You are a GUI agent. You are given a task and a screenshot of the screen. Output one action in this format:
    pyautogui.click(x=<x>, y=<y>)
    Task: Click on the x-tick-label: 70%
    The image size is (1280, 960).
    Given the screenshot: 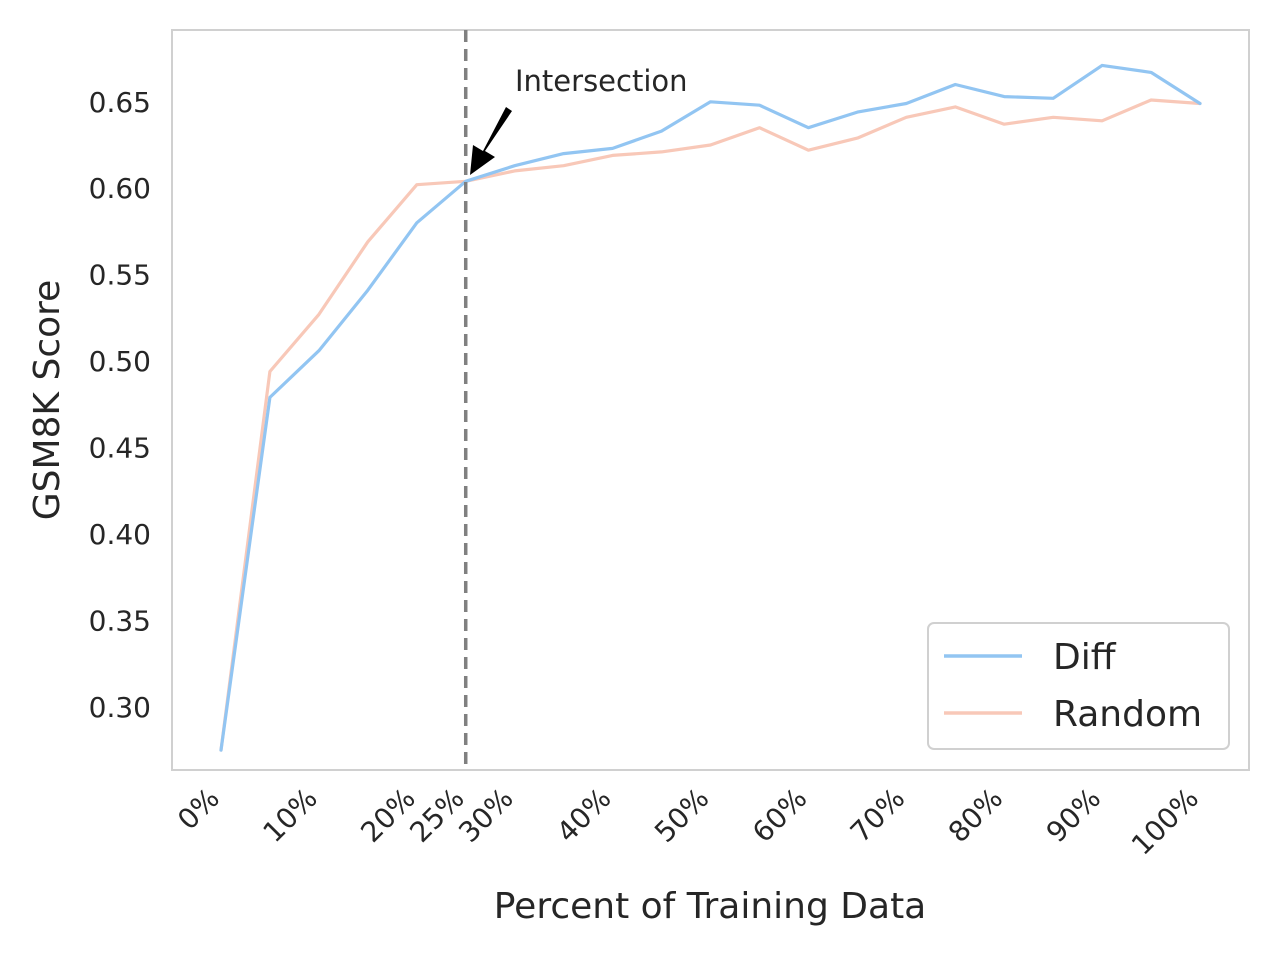 What is the action you would take?
    pyautogui.click(x=877, y=815)
    